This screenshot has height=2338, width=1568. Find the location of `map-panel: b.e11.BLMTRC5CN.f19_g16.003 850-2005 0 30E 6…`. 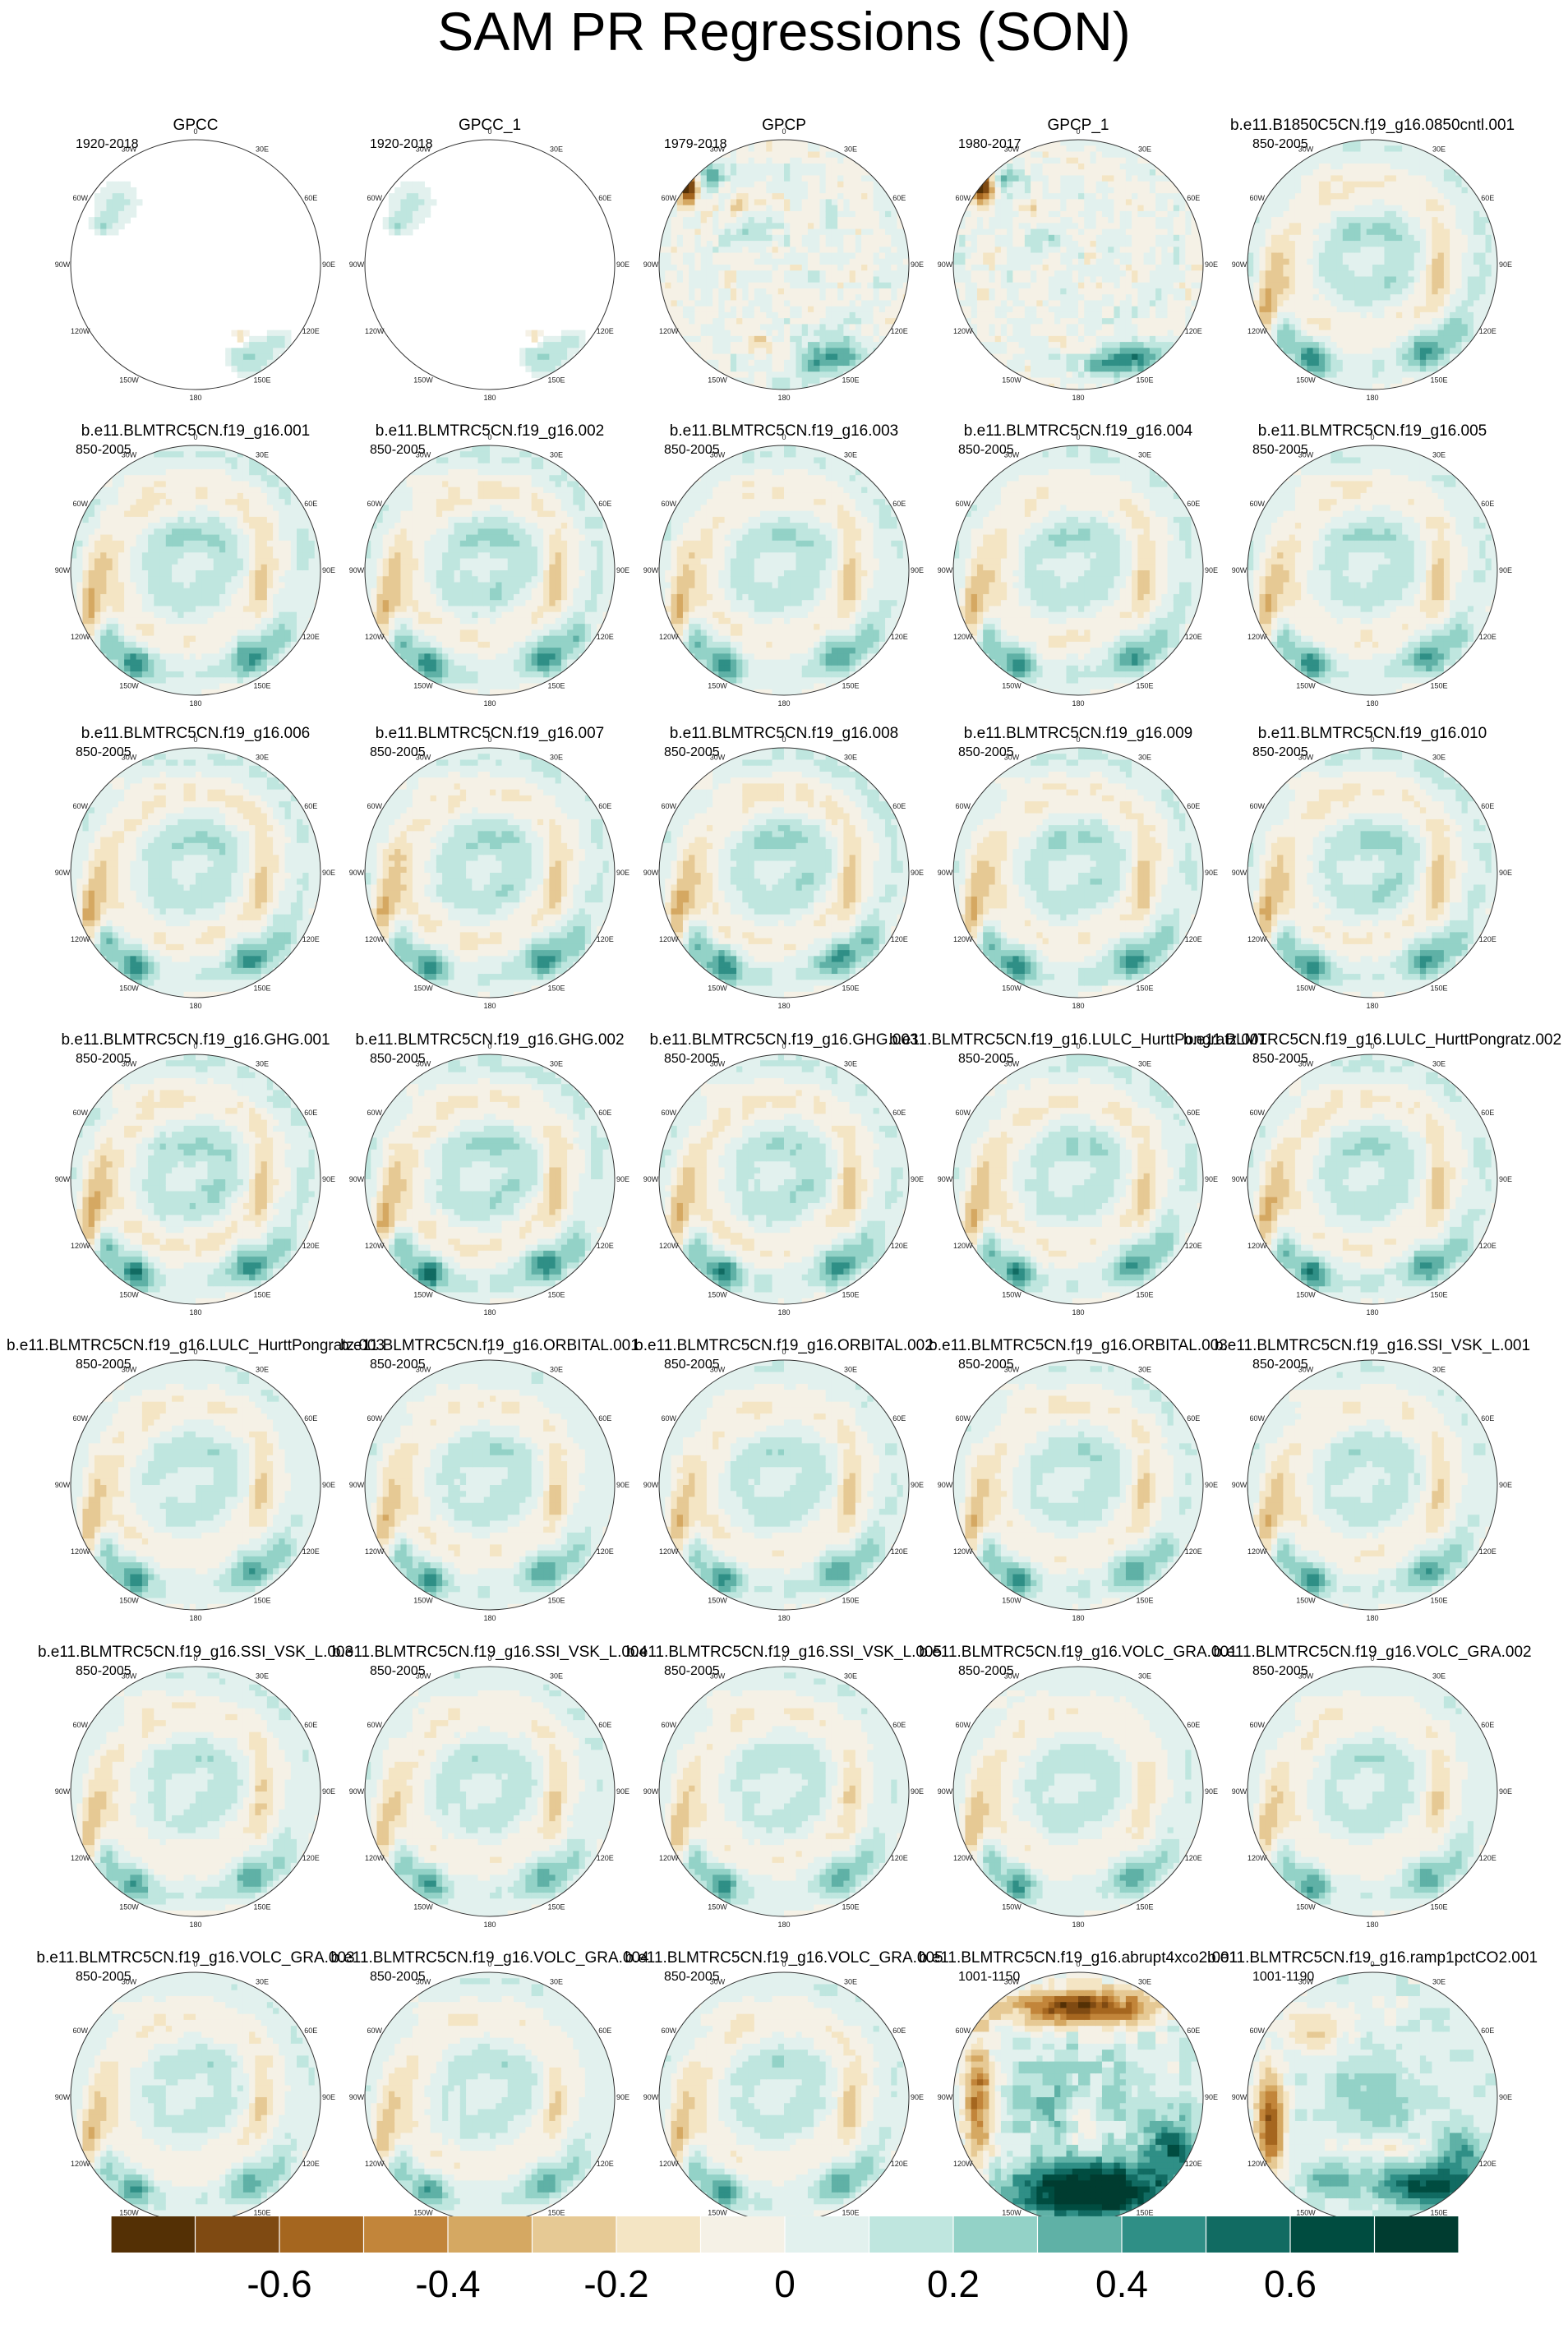

map-panel: b.e11.BLMTRC5CN.f19_g16.003 850-2005 0 30E 6… is located at coordinates (783, 565).